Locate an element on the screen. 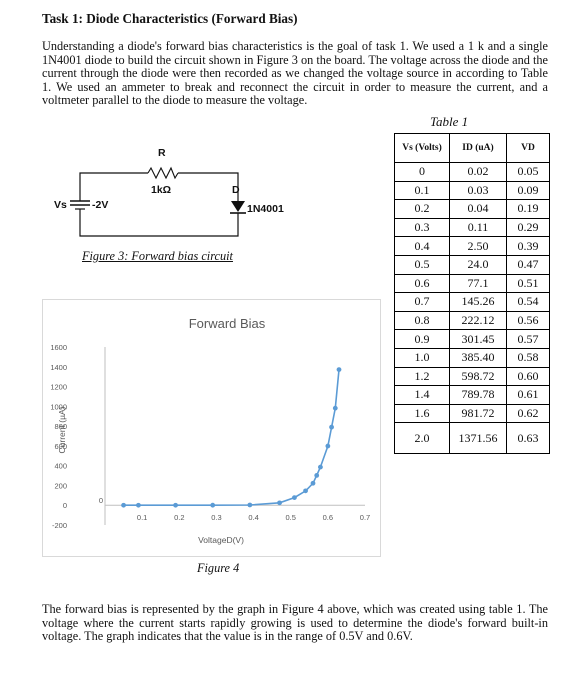  table-header-cell: VD is located at coordinates (528, 148).